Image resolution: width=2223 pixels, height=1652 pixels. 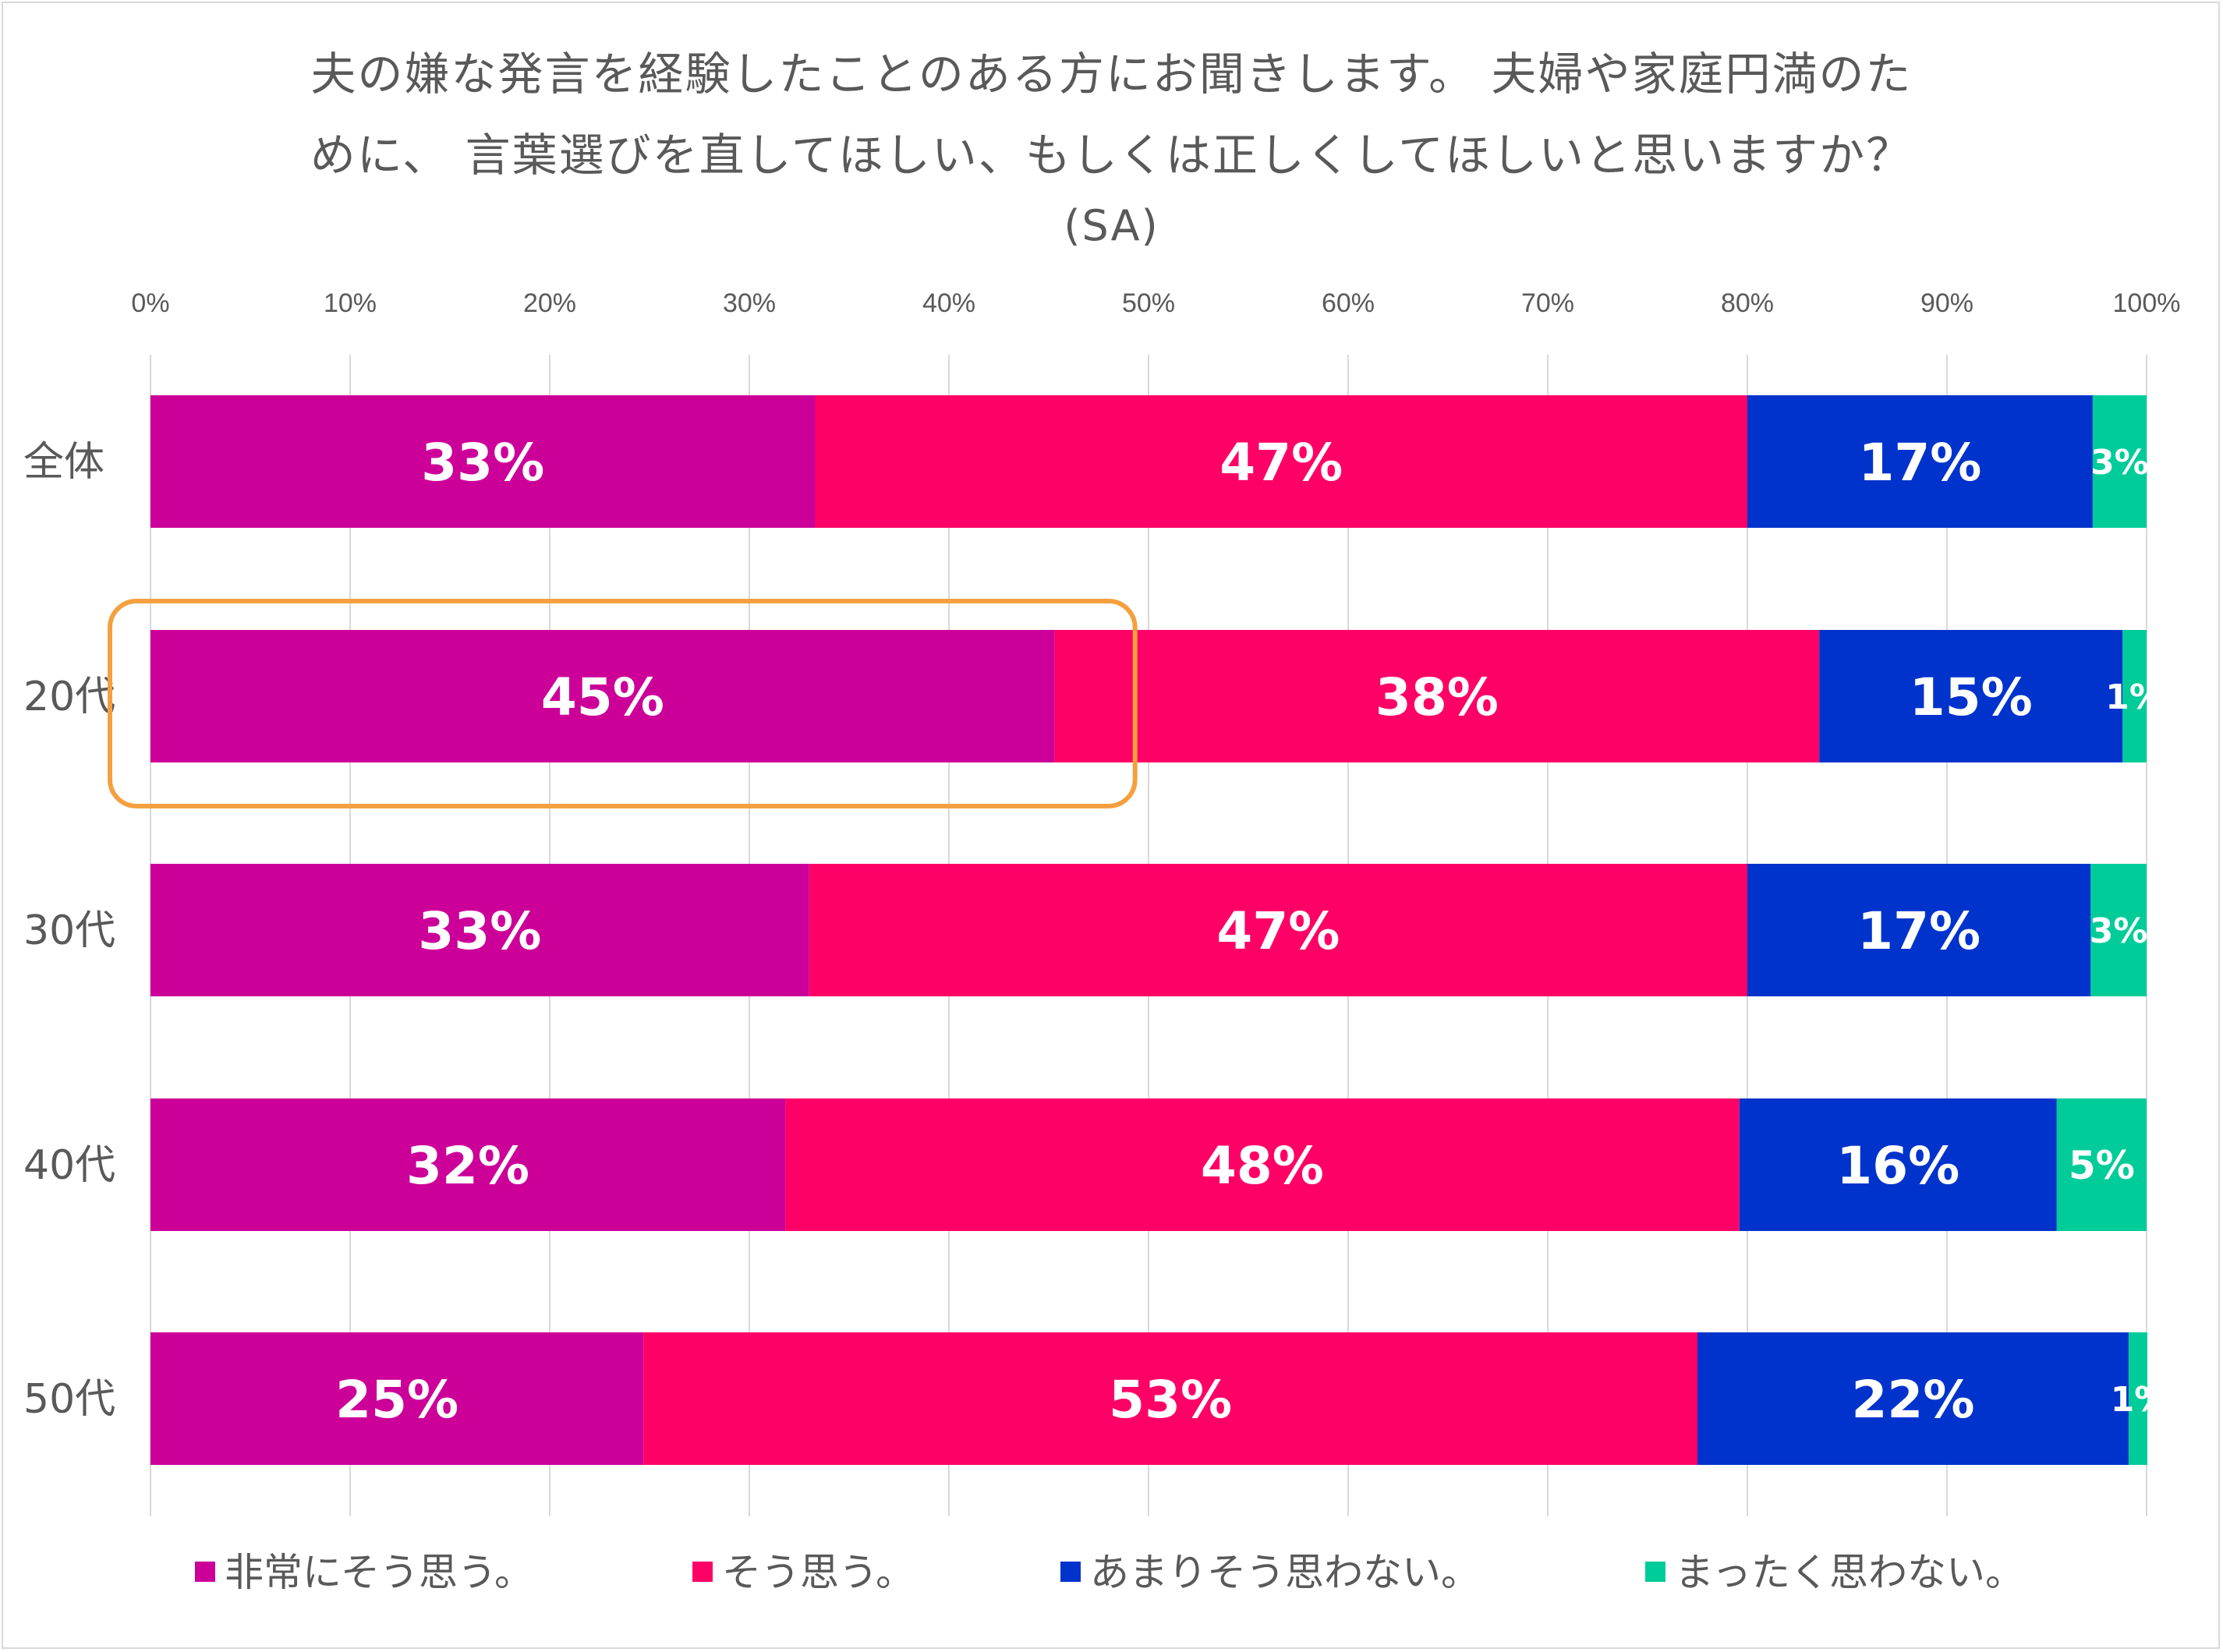 I want to click on x-tick-label: 70%, so click(x=1547, y=303).